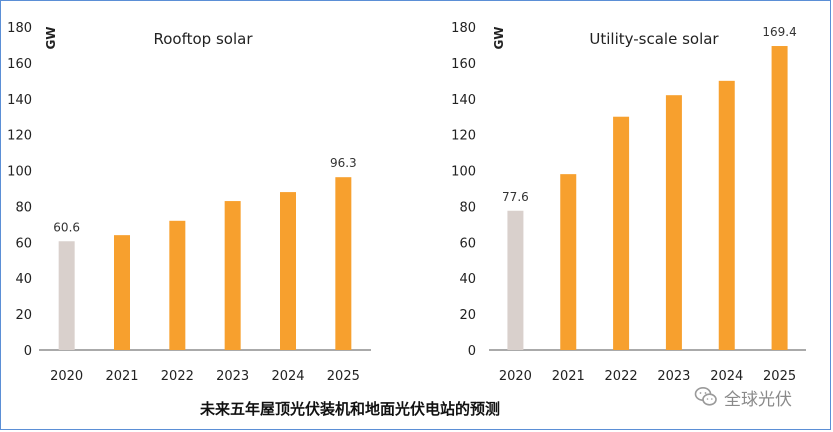 The width and height of the screenshot is (833, 432). I want to click on watermark: 全球光伏, so click(743, 397).